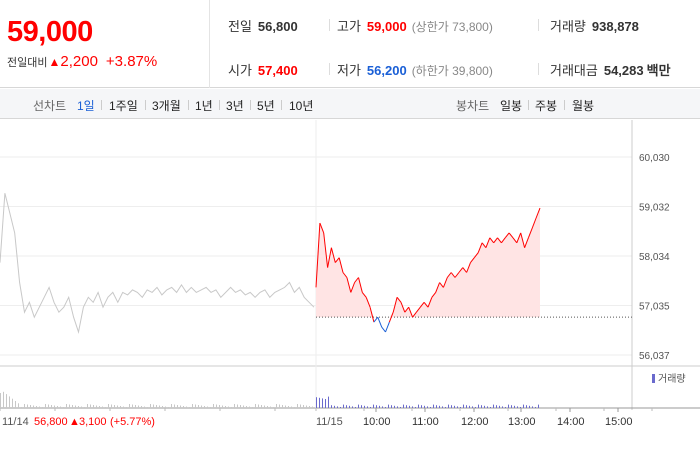  Describe the element at coordinates (654, 257) in the screenshot. I see `y-tick-label: 58,034` at that location.